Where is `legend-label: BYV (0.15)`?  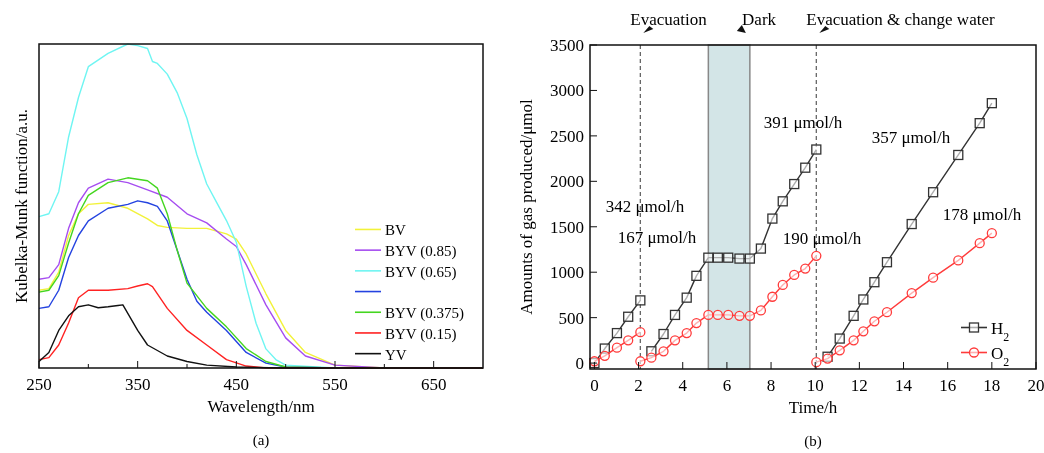
legend-label: BYV (0.15) is located at coordinates (421, 334).